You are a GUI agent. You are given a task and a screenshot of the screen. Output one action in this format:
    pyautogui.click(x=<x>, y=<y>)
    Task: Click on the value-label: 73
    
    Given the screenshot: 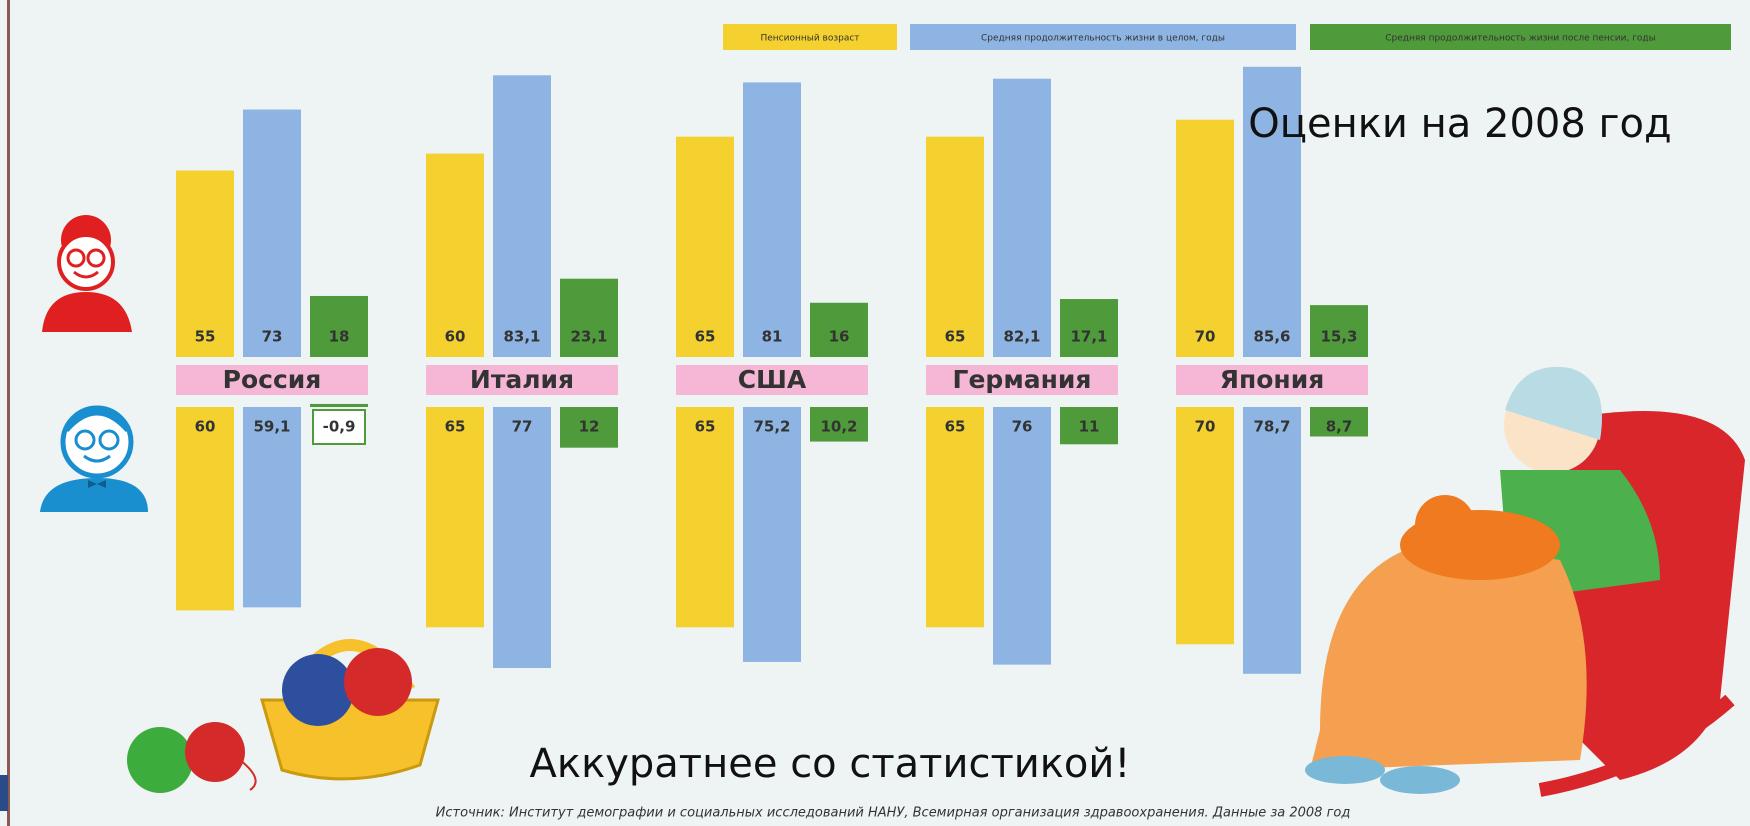 What is the action you would take?
    pyautogui.click(x=272, y=337)
    